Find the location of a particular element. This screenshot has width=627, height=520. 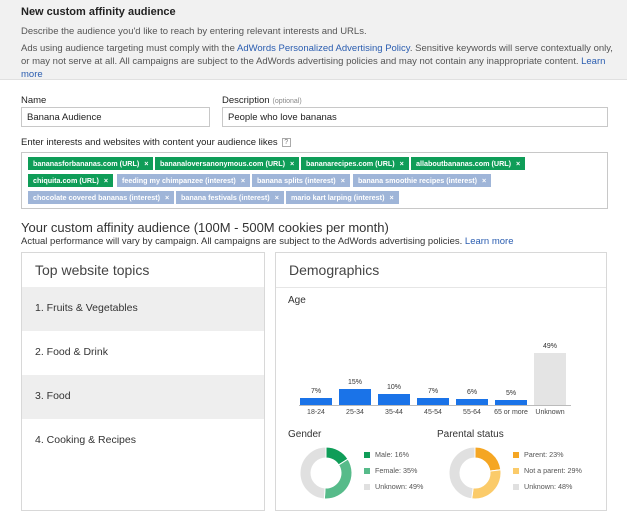

gender-legend-item: Unknown: 49% is located at coordinates (393, 486).